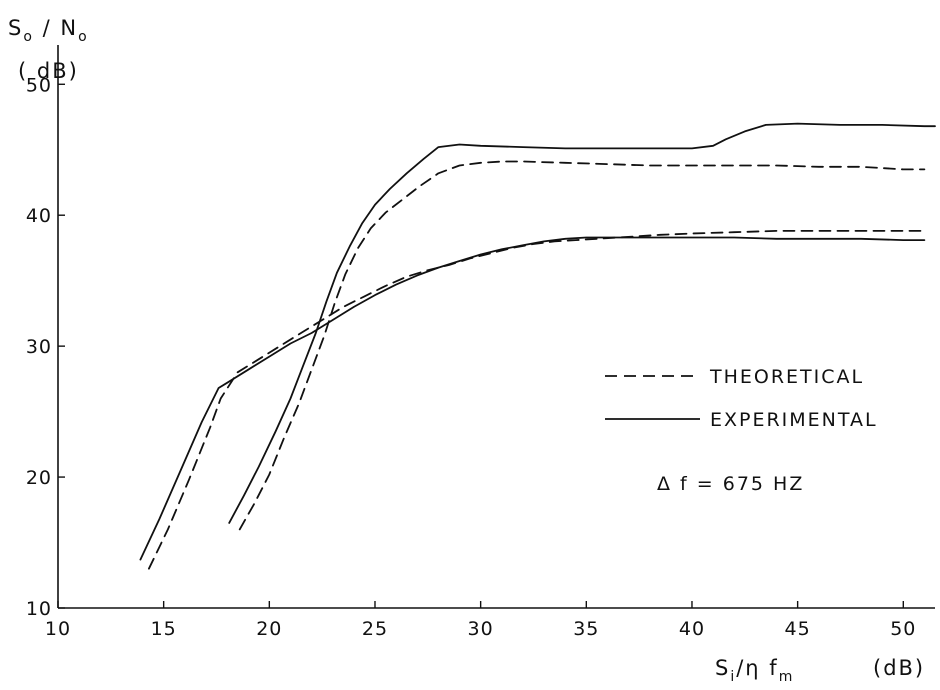  Describe the element at coordinates (586, 629) in the screenshot. I see `x-tick-label: 35` at that location.